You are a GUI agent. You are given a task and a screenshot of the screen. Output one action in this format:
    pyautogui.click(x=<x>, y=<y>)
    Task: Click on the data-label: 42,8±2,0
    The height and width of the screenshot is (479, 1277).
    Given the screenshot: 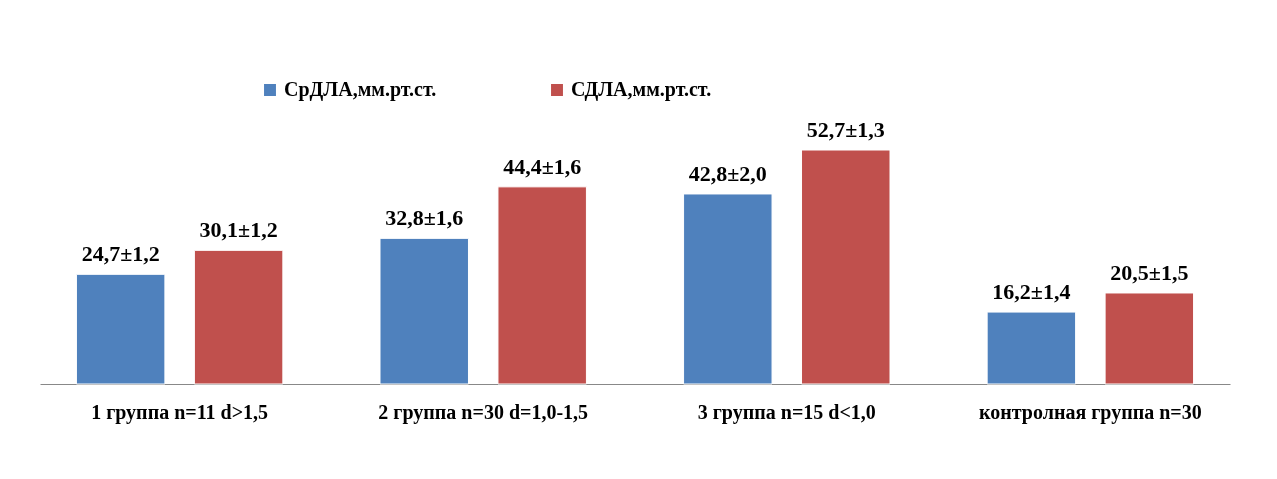 What is the action you would take?
    pyautogui.click(x=727, y=173)
    